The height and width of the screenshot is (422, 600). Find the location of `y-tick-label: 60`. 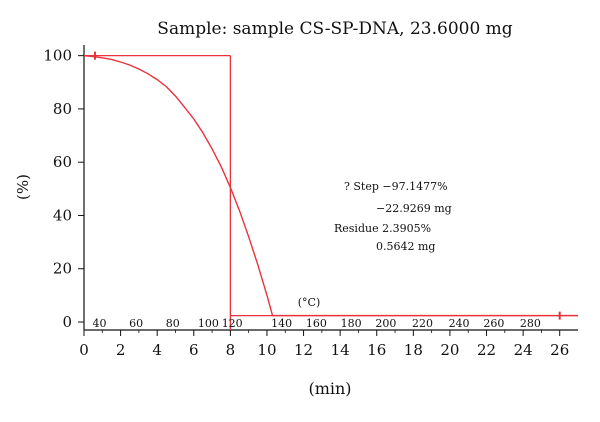

y-tick-label: 60 is located at coordinates (62, 162).